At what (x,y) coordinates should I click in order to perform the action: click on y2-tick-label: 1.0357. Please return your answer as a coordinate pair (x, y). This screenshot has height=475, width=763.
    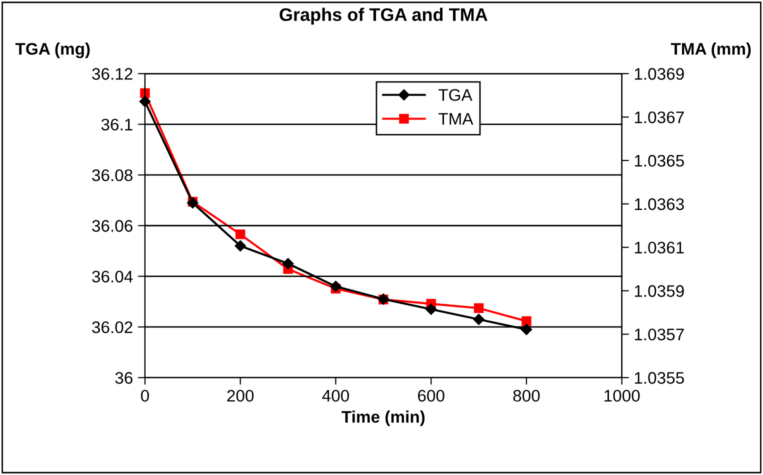
    Looking at the image, I should click on (659, 334).